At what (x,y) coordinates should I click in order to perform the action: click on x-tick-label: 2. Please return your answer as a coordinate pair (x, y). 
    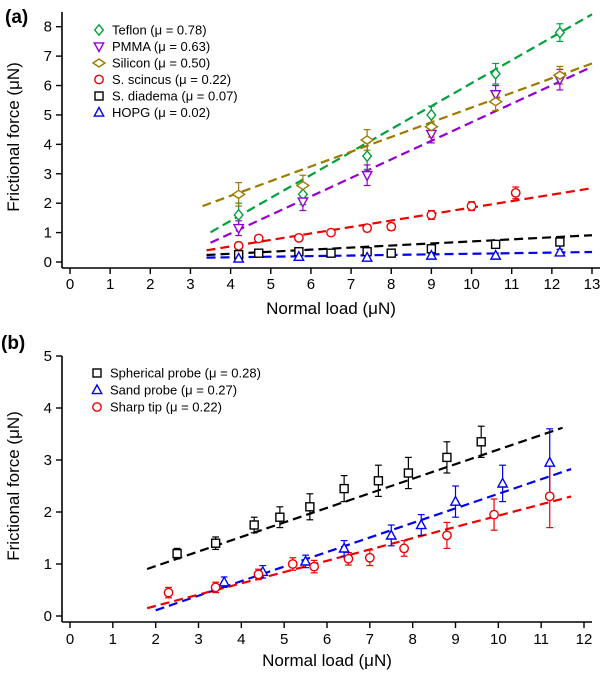
    Looking at the image, I should click on (155, 639).